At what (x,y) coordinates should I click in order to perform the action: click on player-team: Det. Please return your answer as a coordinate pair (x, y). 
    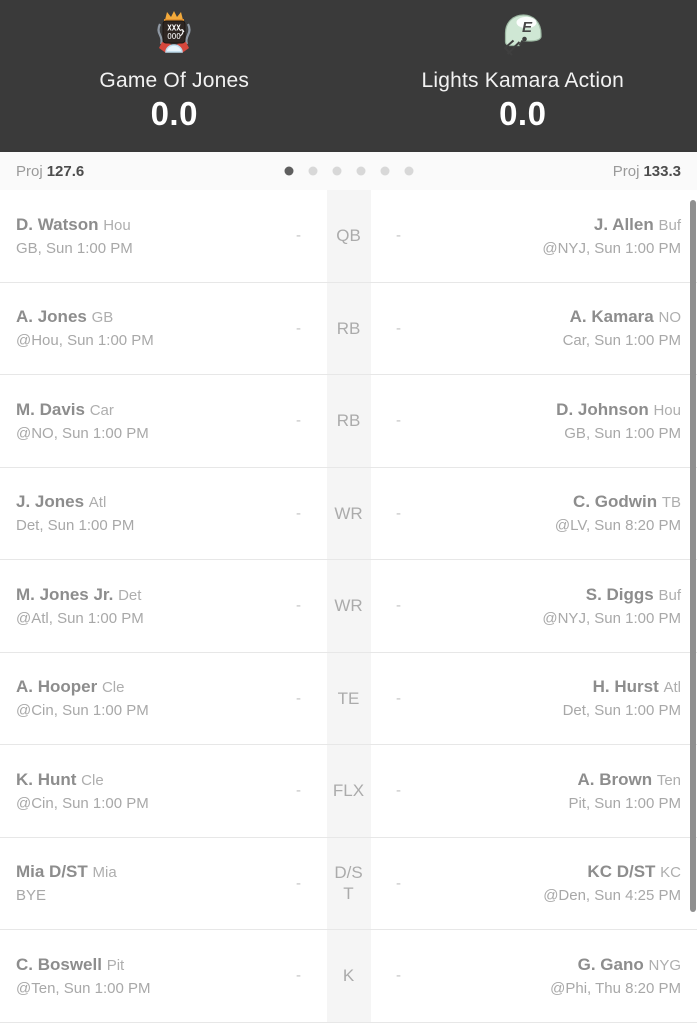
    Looking at the image, I should click on (130, 595).